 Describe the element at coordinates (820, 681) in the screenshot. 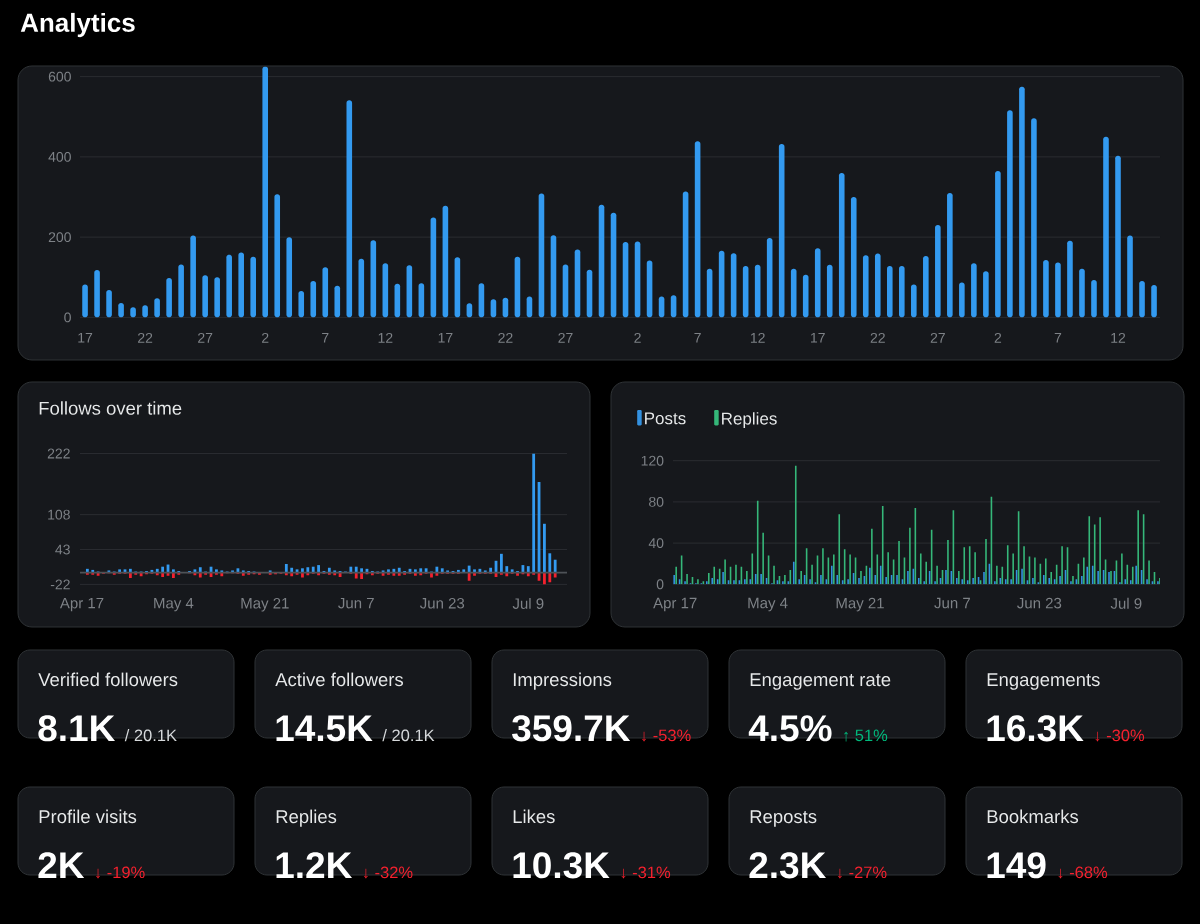

I see `text: Engagement rate` at that location.